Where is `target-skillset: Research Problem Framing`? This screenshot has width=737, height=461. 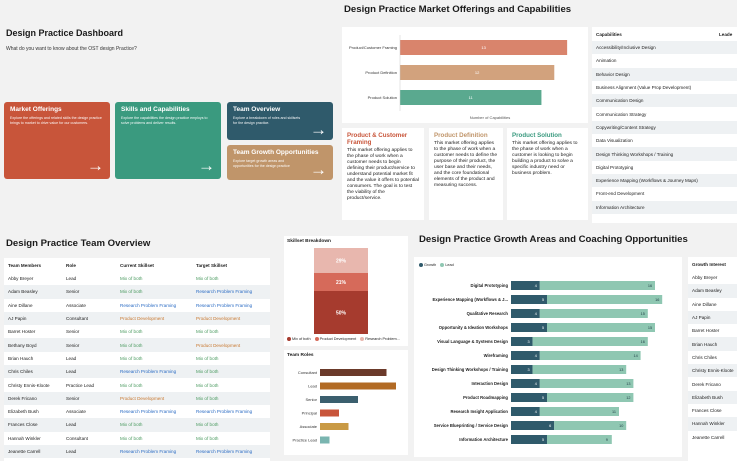 target-skillset: Research Problem Framing is located at coordinates (231, 451).